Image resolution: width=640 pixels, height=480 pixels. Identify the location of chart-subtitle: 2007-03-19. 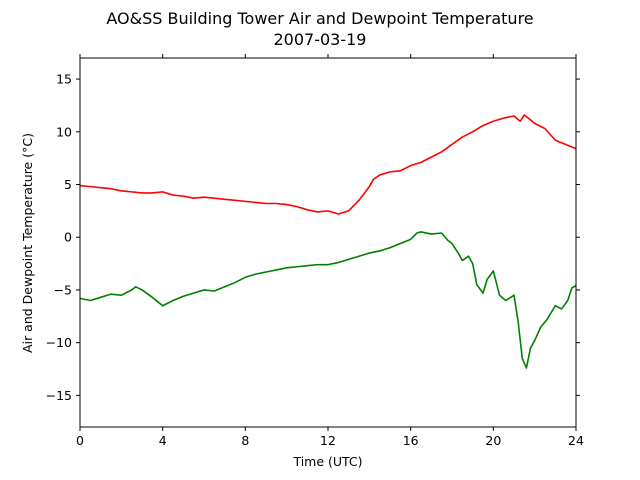
(320, 39).